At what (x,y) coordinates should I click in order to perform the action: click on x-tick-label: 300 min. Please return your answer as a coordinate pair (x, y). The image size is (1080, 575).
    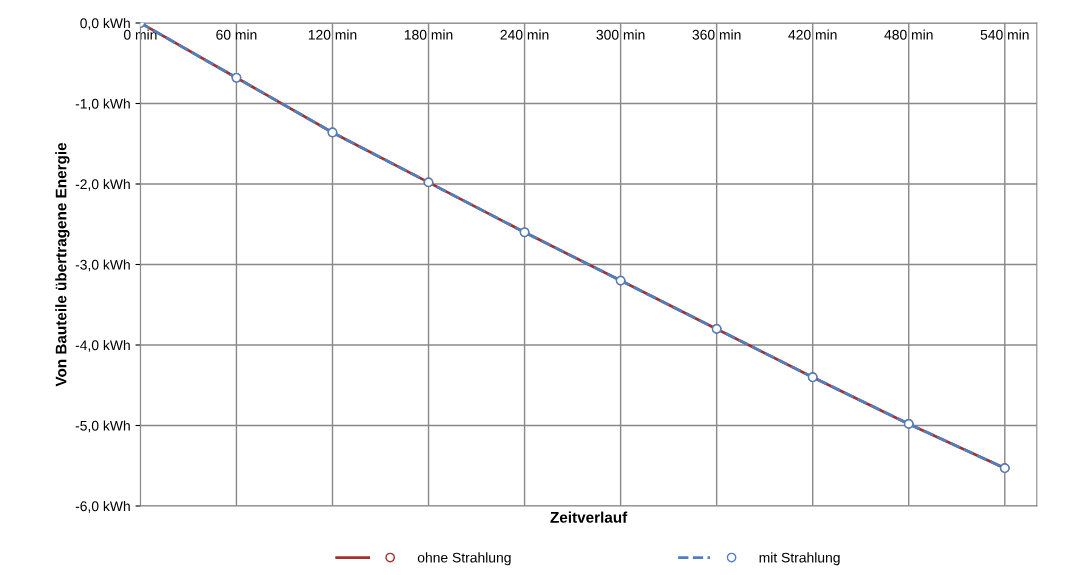
    Looking at the image, I should click on (620, 34).